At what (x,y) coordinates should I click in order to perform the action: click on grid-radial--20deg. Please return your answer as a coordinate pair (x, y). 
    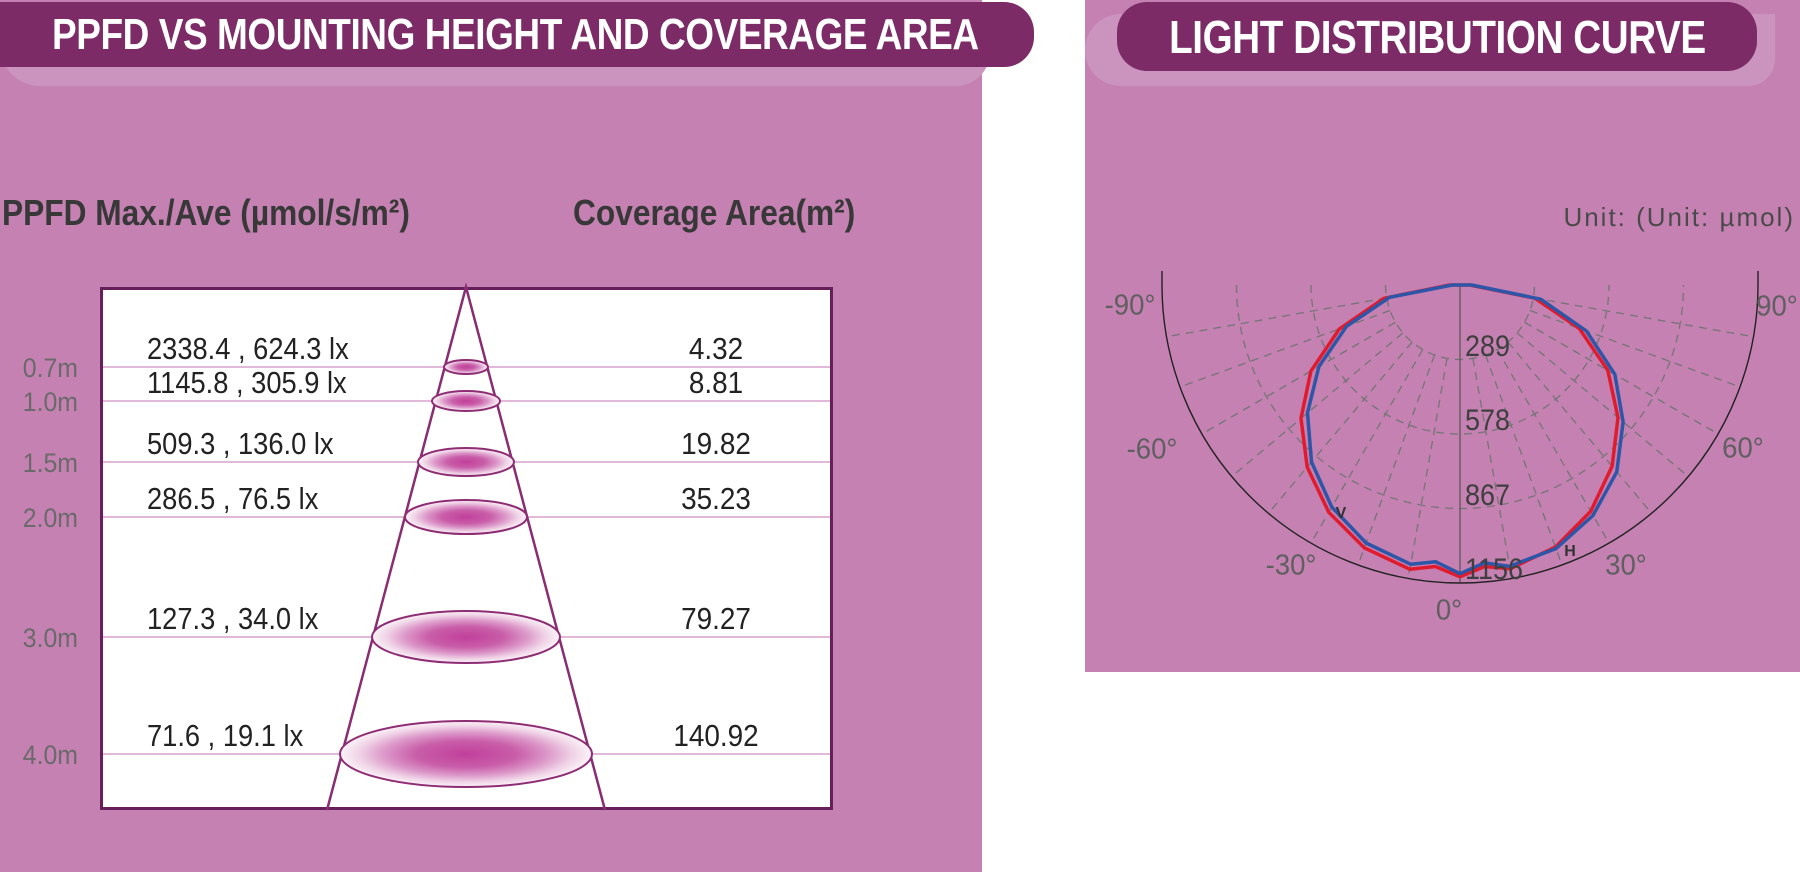
    Looking at the image, I should click on (1396, 460).